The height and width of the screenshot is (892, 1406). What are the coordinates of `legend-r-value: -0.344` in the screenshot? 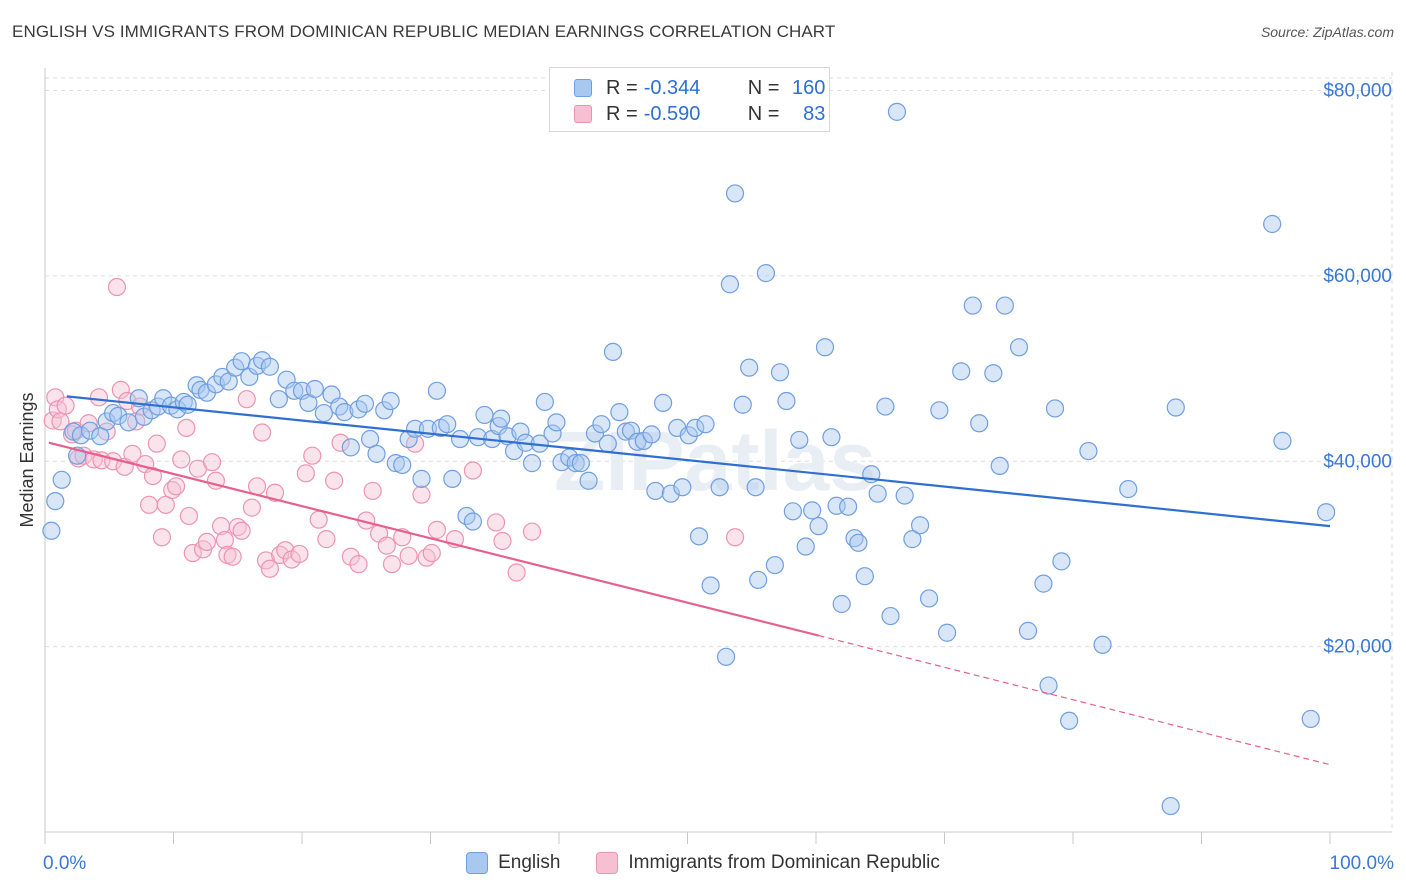 It's located at (672, 87).